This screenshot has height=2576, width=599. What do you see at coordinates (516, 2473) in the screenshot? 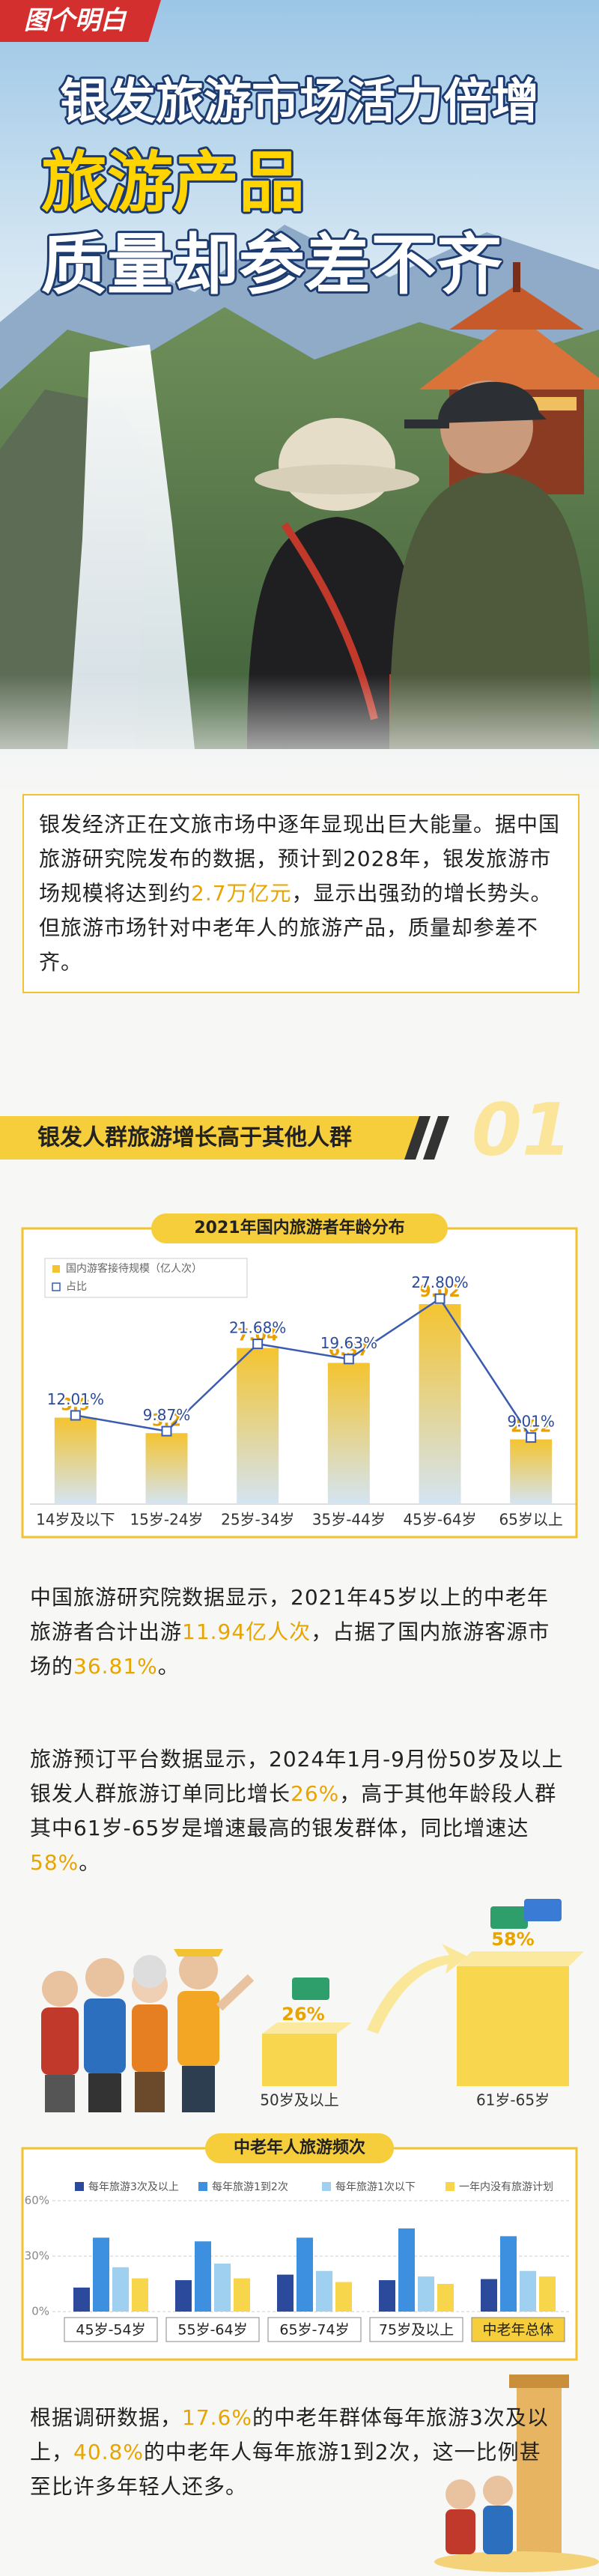
I see `bottom-illustration` at bounding box center [516, 2473].